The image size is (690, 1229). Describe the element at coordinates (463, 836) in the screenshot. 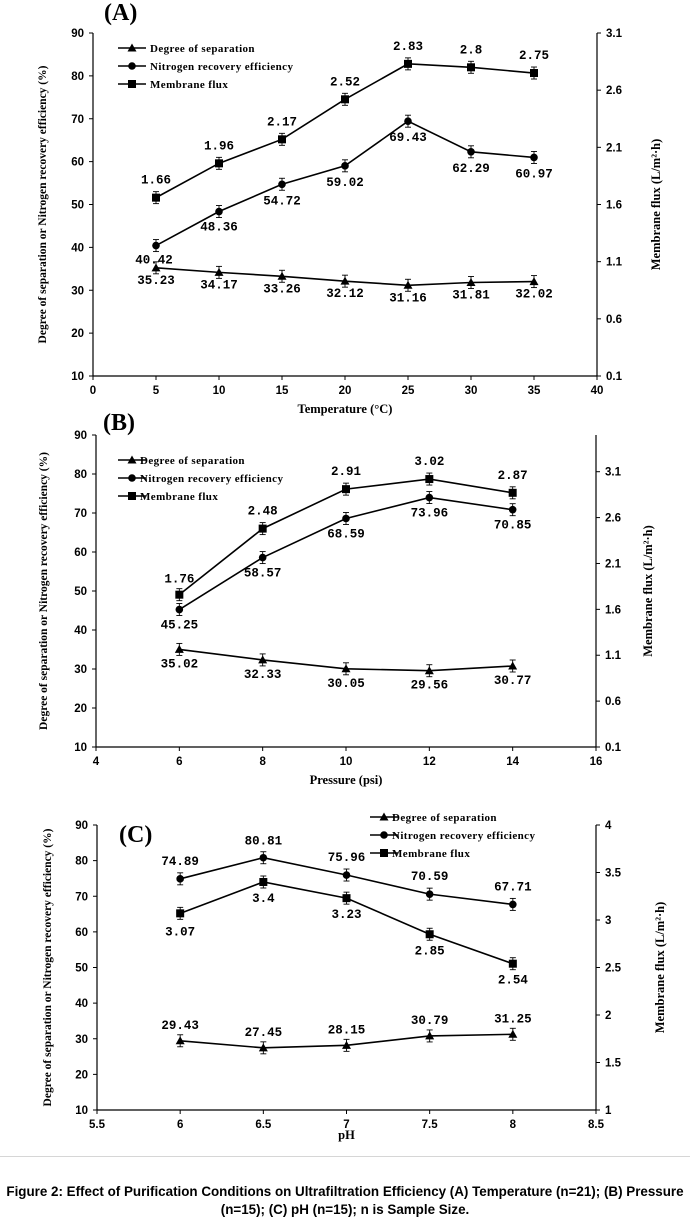

I see `chart-c-legend-label: Nitrogen recovery efficiency` at that location.